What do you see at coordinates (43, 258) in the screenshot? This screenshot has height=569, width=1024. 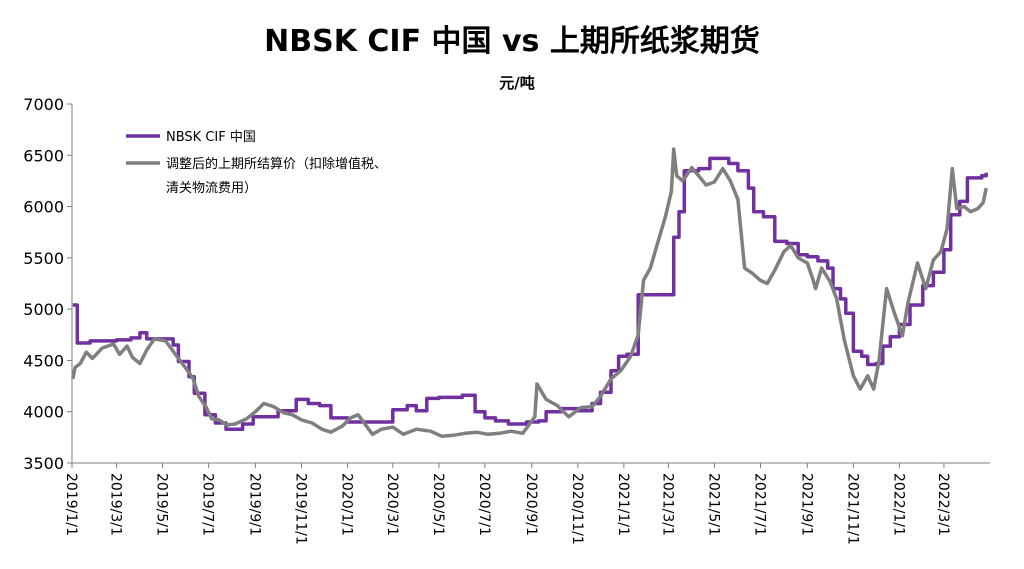 I see `y-tick-label: 5500` at bounding box center [43, 258].